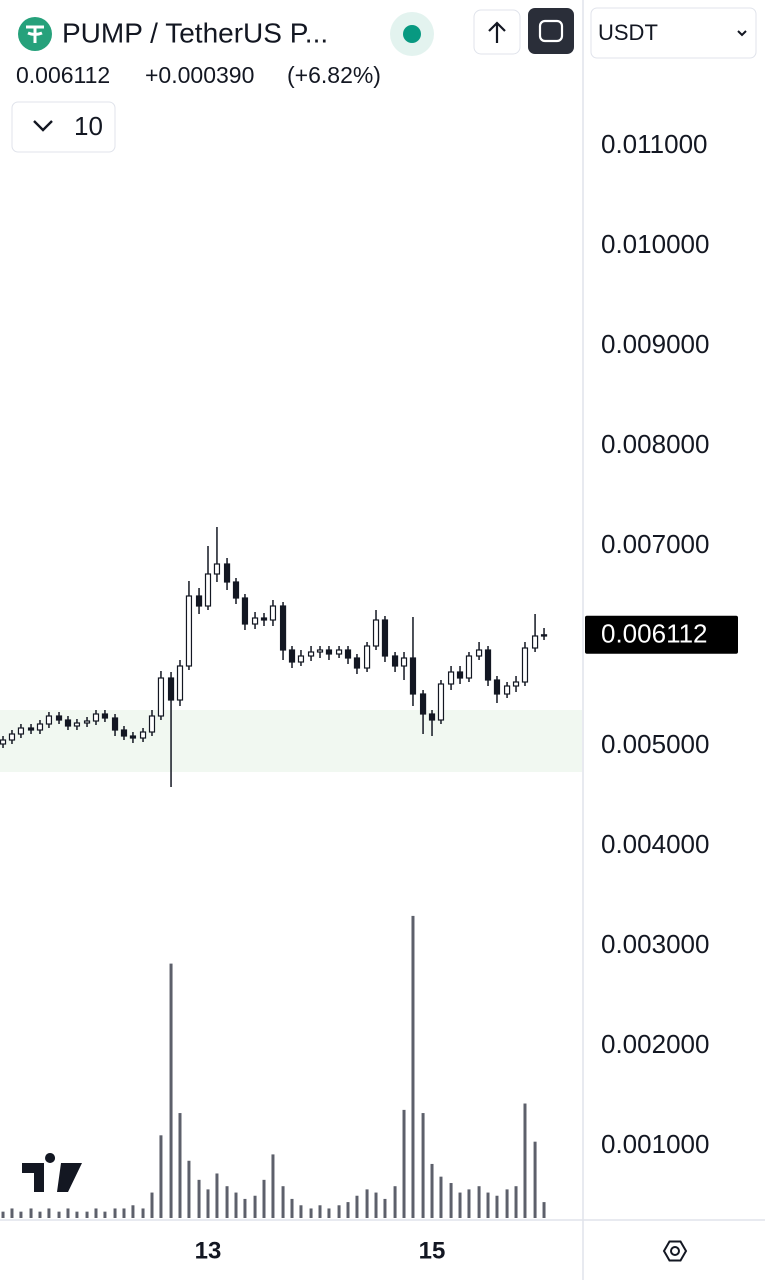  I want to click on y-tick-label: 0.002000, so click(655, 1044).